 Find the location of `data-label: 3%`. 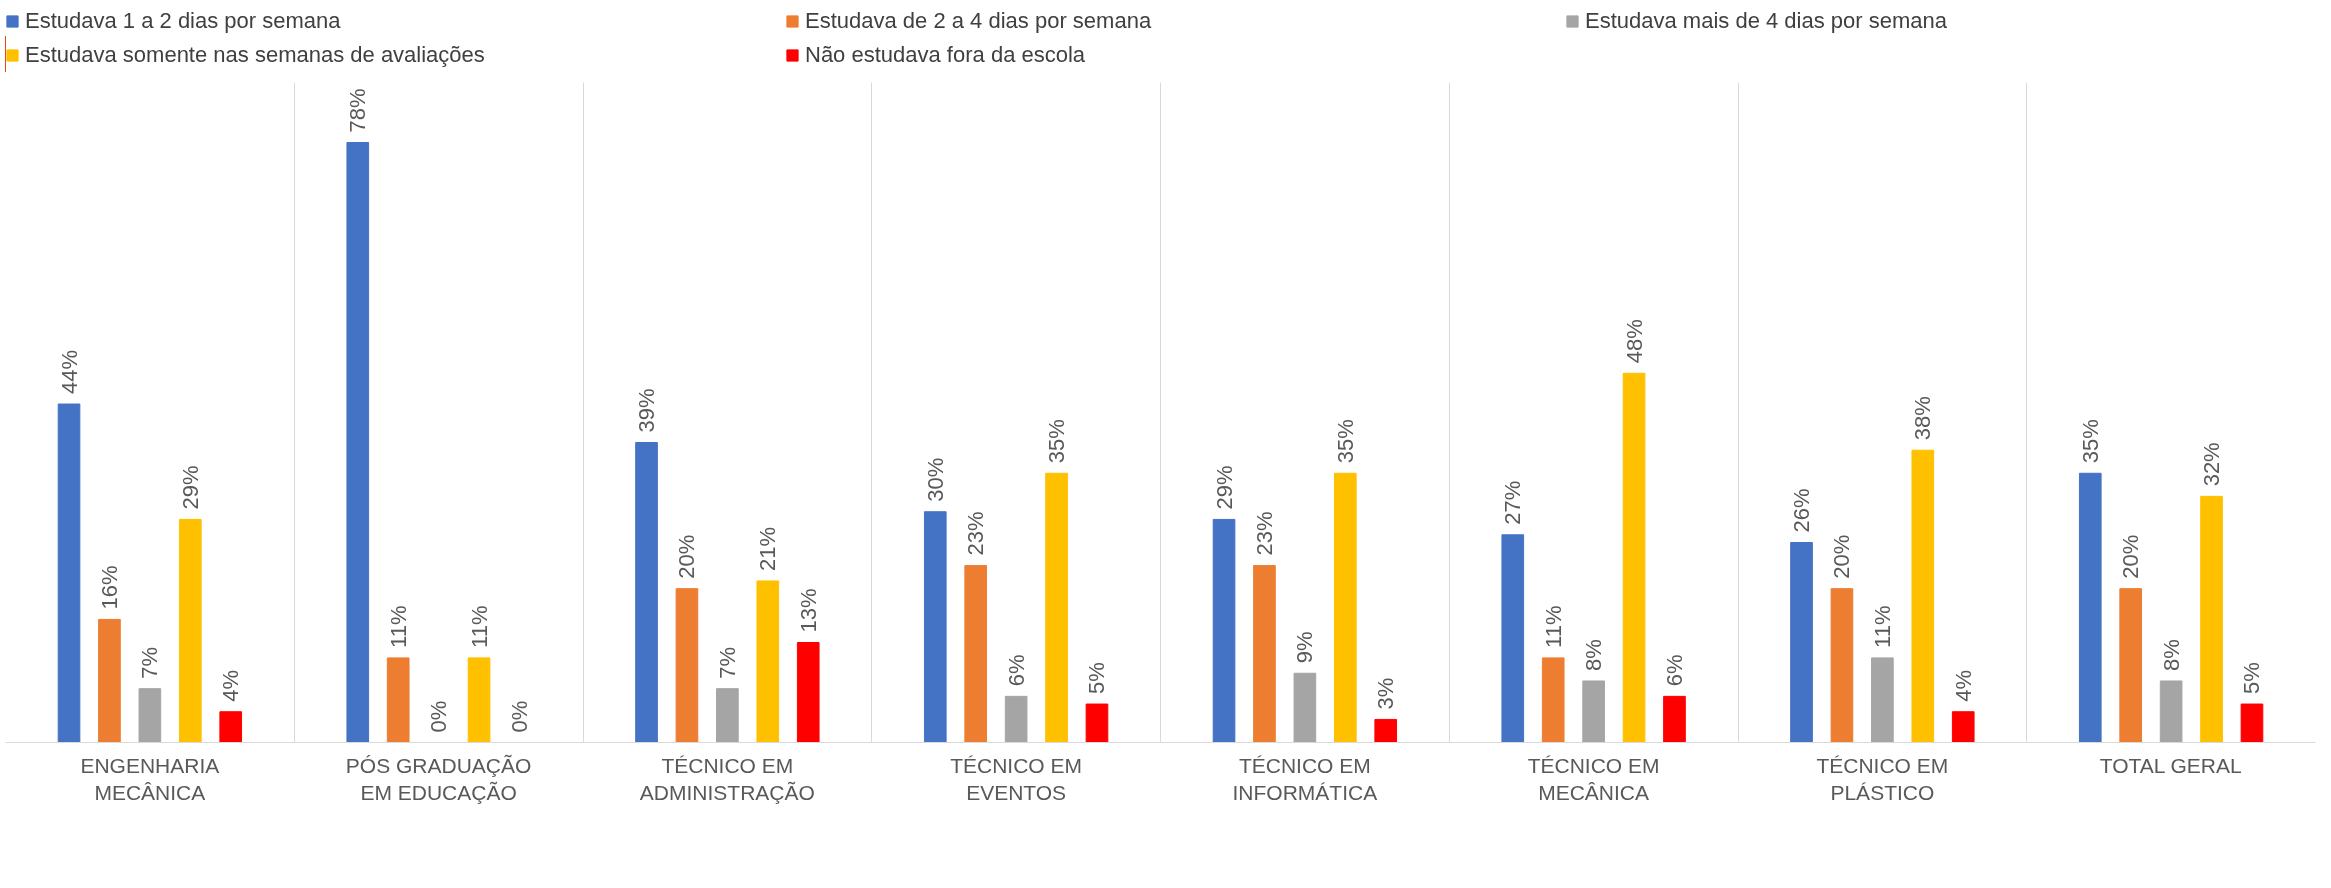

data-label: 3% is located at coordinates (1386, 693).